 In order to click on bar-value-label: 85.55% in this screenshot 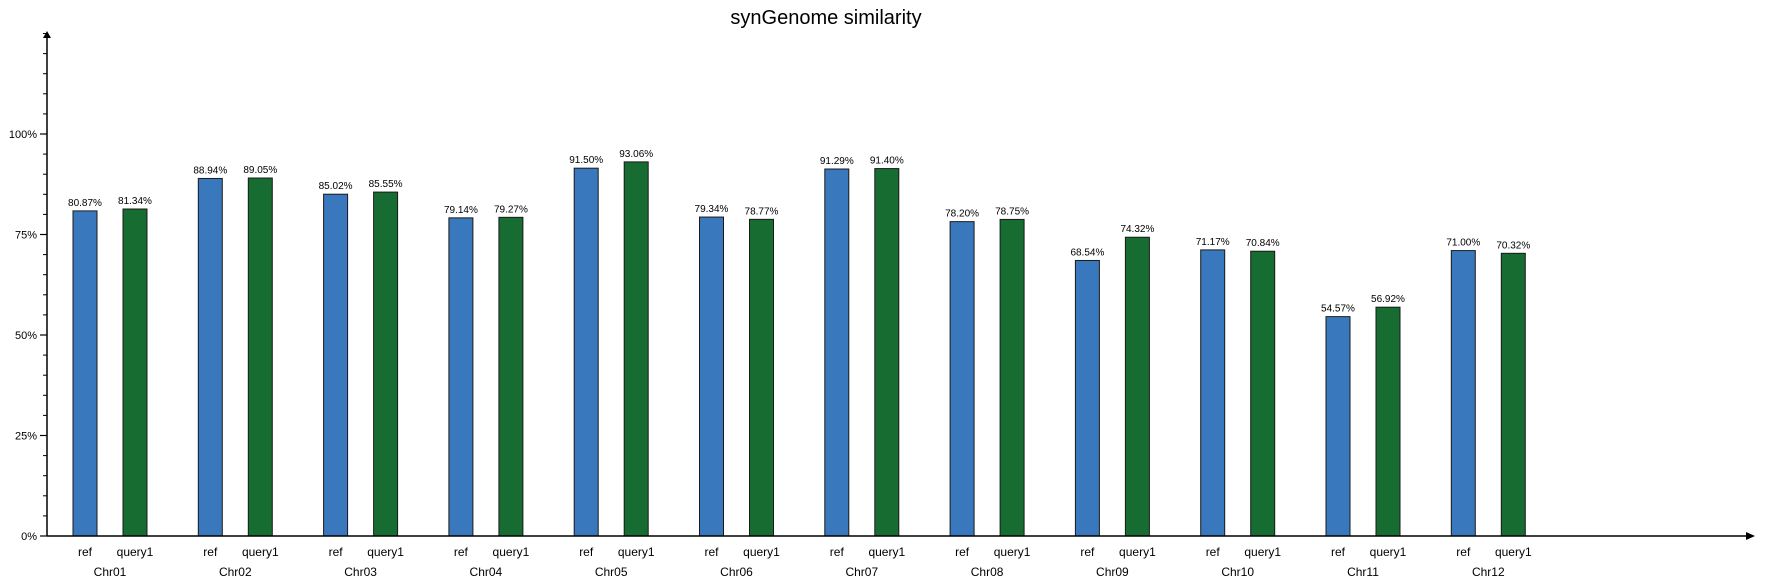, I will do `click(386, 184)`.